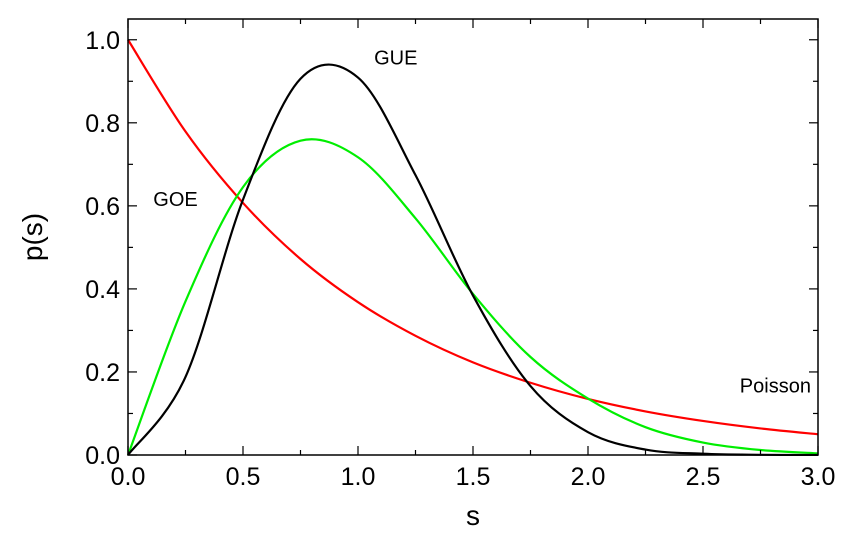  What do you see at coordinates (588, 477) in the screenshot?
I see `x-tick-label: 2.0` at bounding box center [588, 477].